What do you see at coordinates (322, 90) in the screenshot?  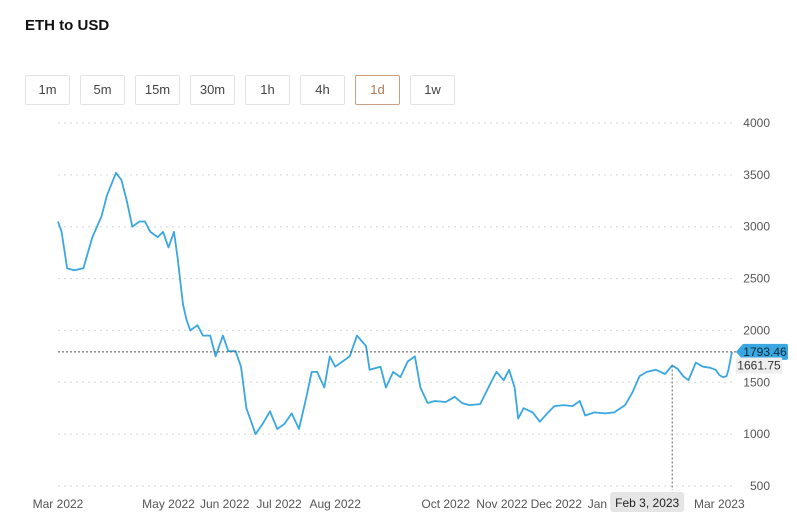 I see `timeframe-button-4h: 4h` at bounding box center [322, 90].